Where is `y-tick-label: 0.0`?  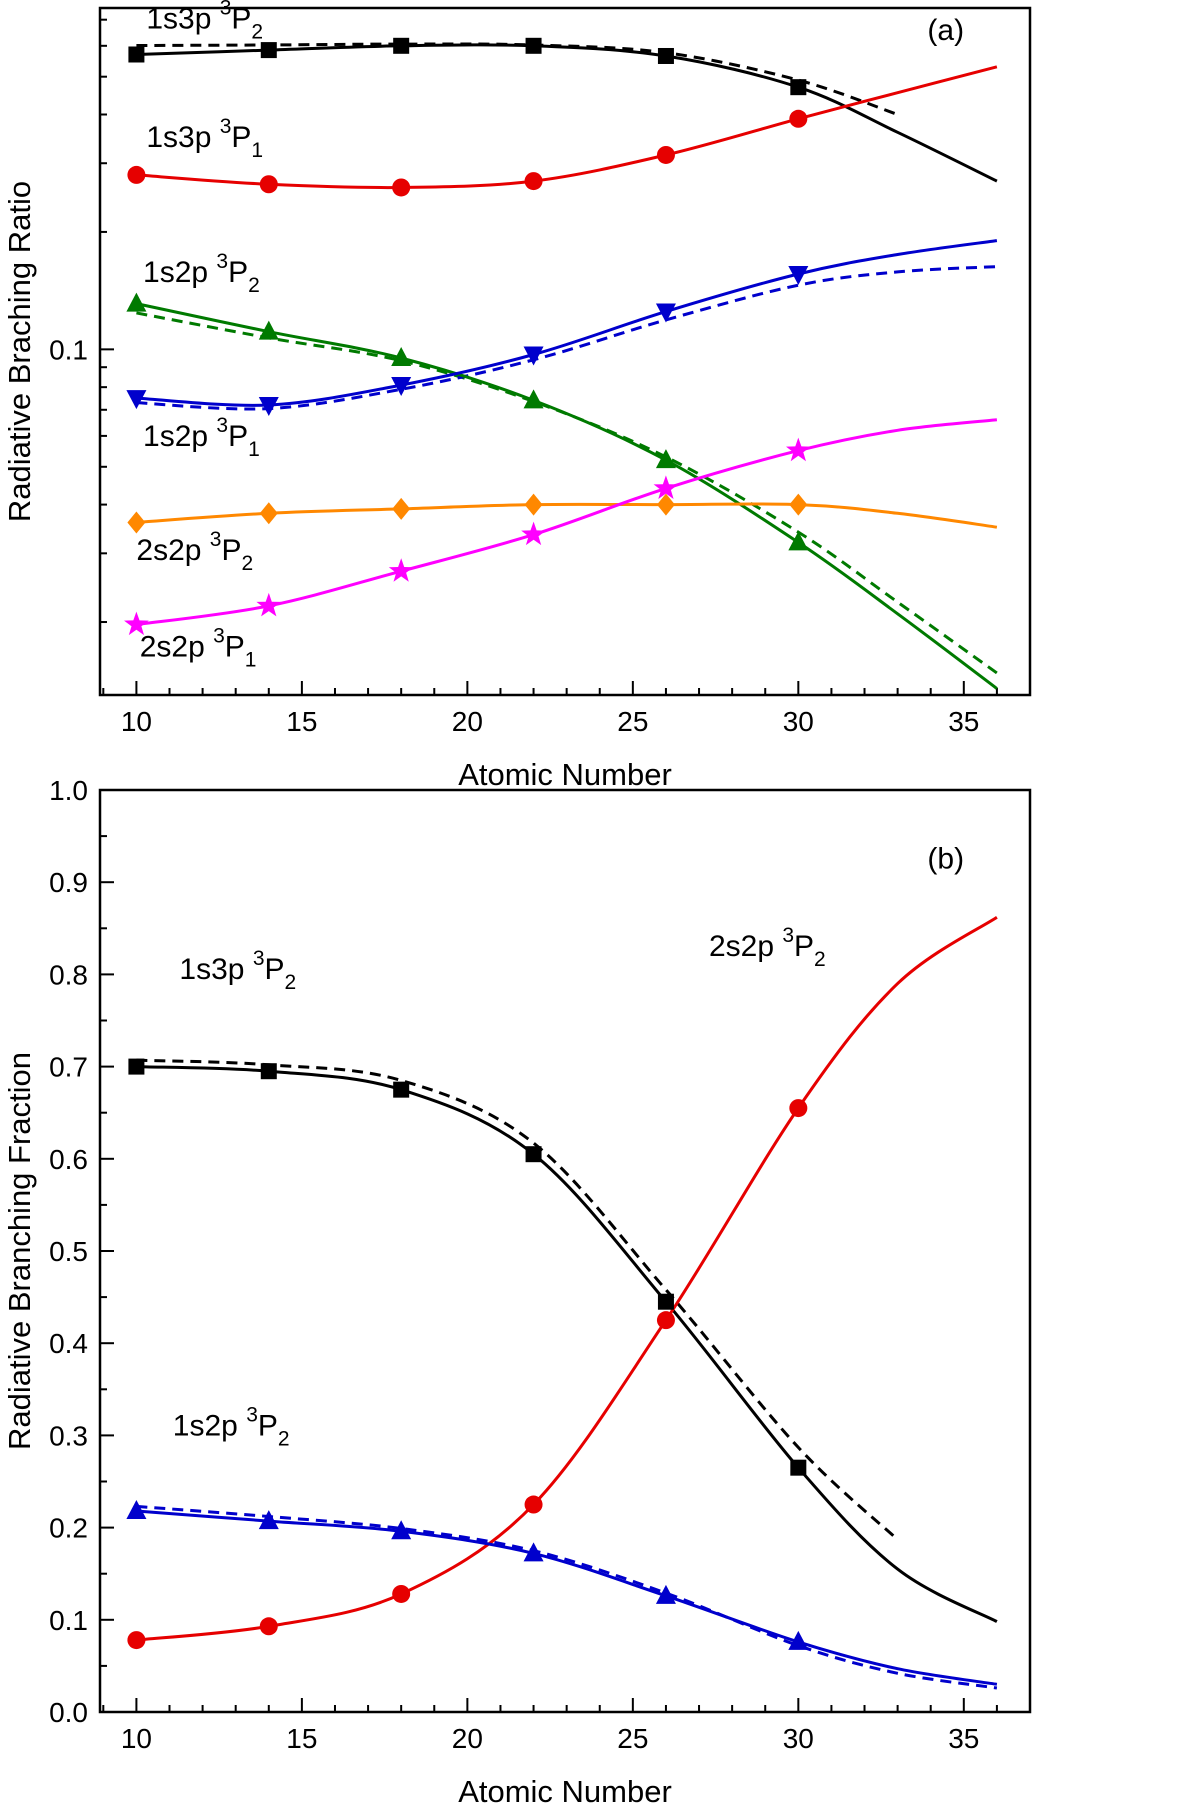 y-tick-label: 0.0 is located at coordinates (68, 1712).